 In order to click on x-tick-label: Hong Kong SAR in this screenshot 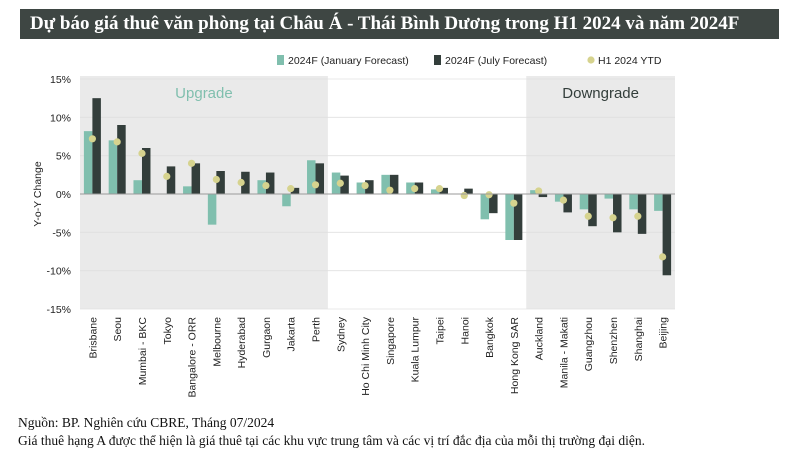, I will do `click(515, 355)`.